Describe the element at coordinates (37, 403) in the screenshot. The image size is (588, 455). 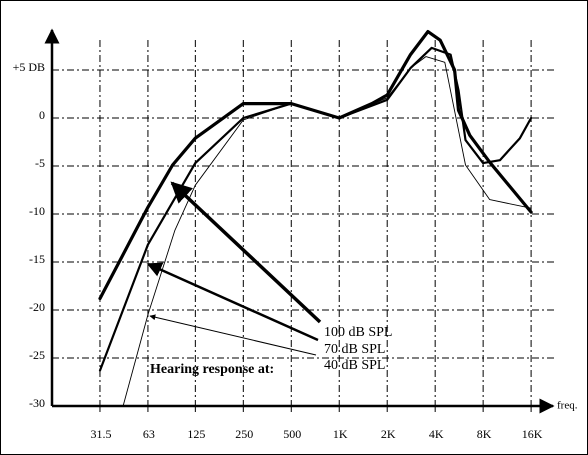
I see `y-tick-label: -30` at that location.